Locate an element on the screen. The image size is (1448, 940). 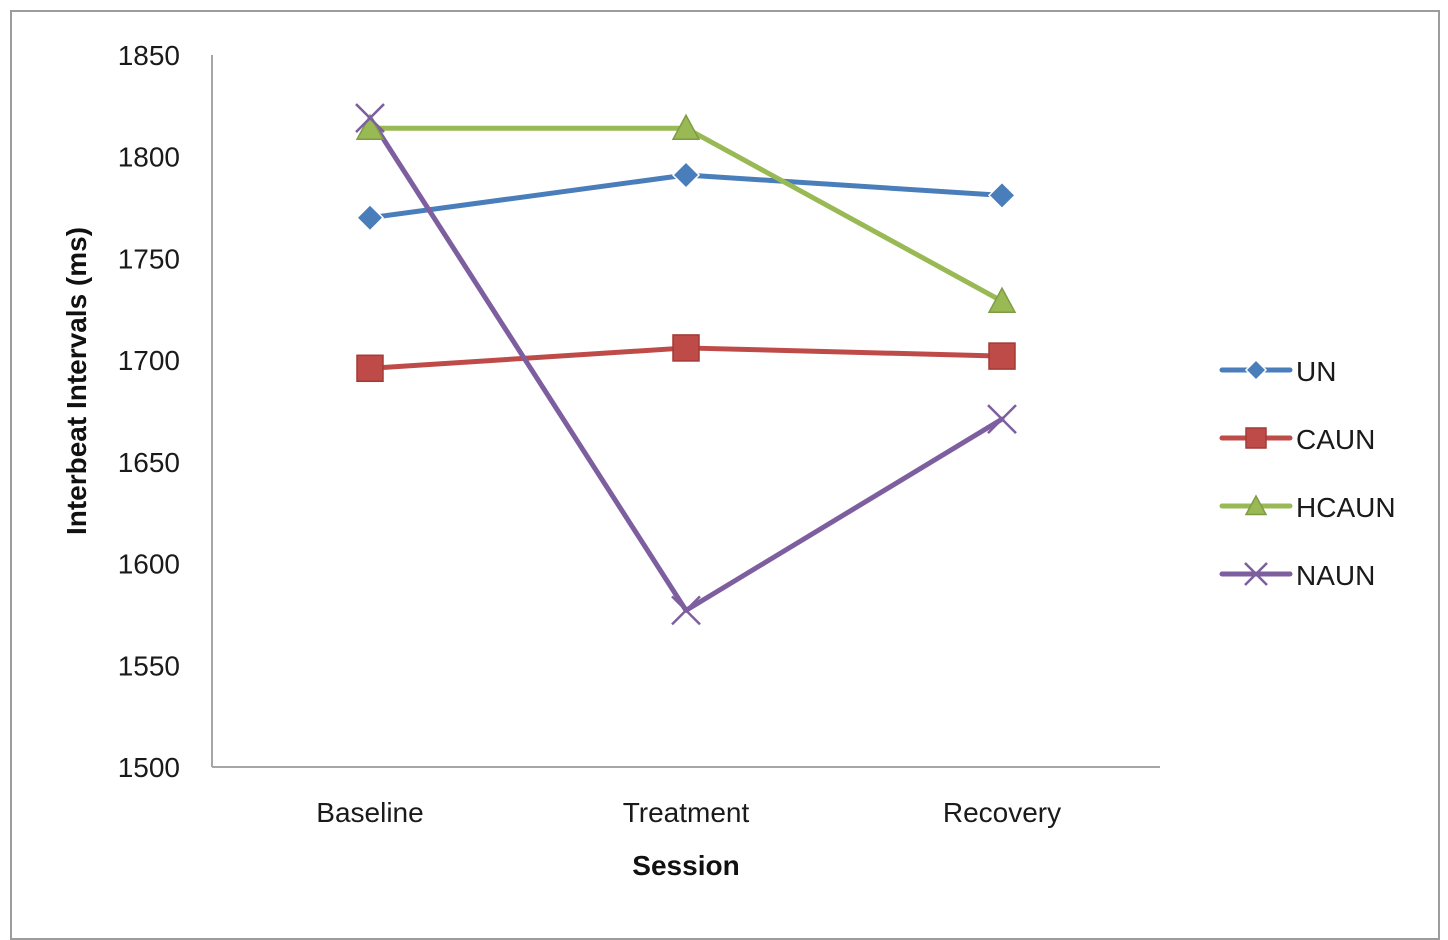
y-tick-label: 1750 is located at coordinates (149, 258).